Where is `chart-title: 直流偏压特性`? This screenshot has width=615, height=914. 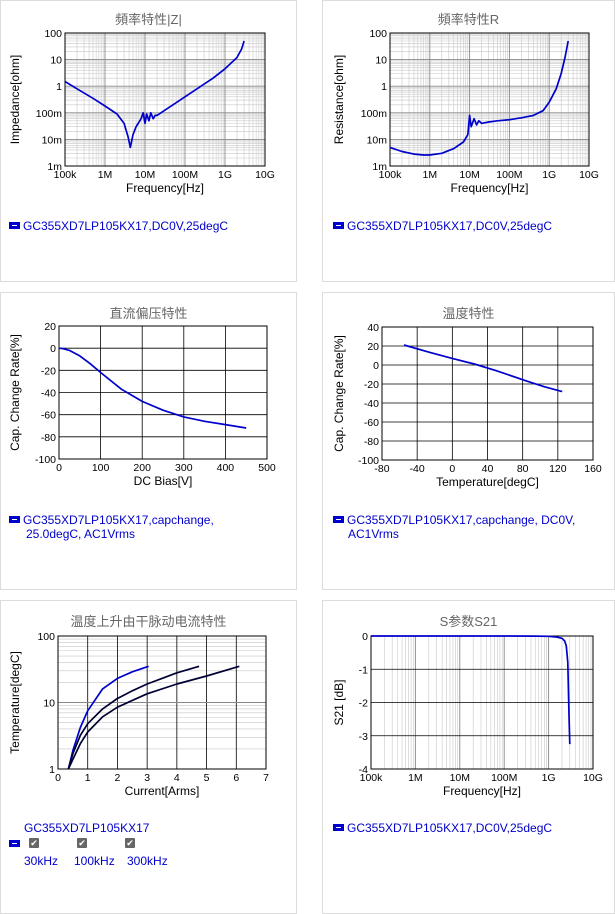 chart-title: 直流偏压特性 is located at coordinates (148, 313).